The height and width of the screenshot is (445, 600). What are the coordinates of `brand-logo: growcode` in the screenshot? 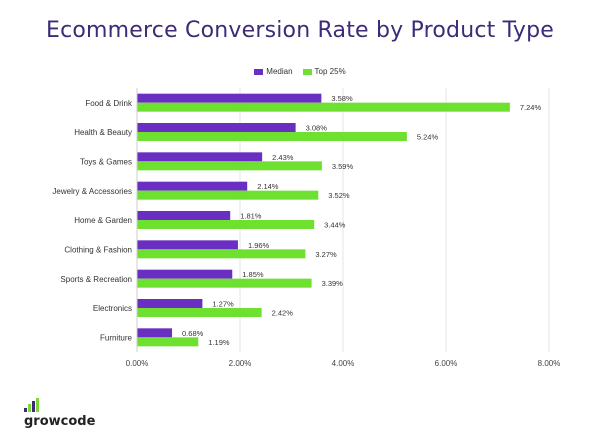 It's located at (59, 413).